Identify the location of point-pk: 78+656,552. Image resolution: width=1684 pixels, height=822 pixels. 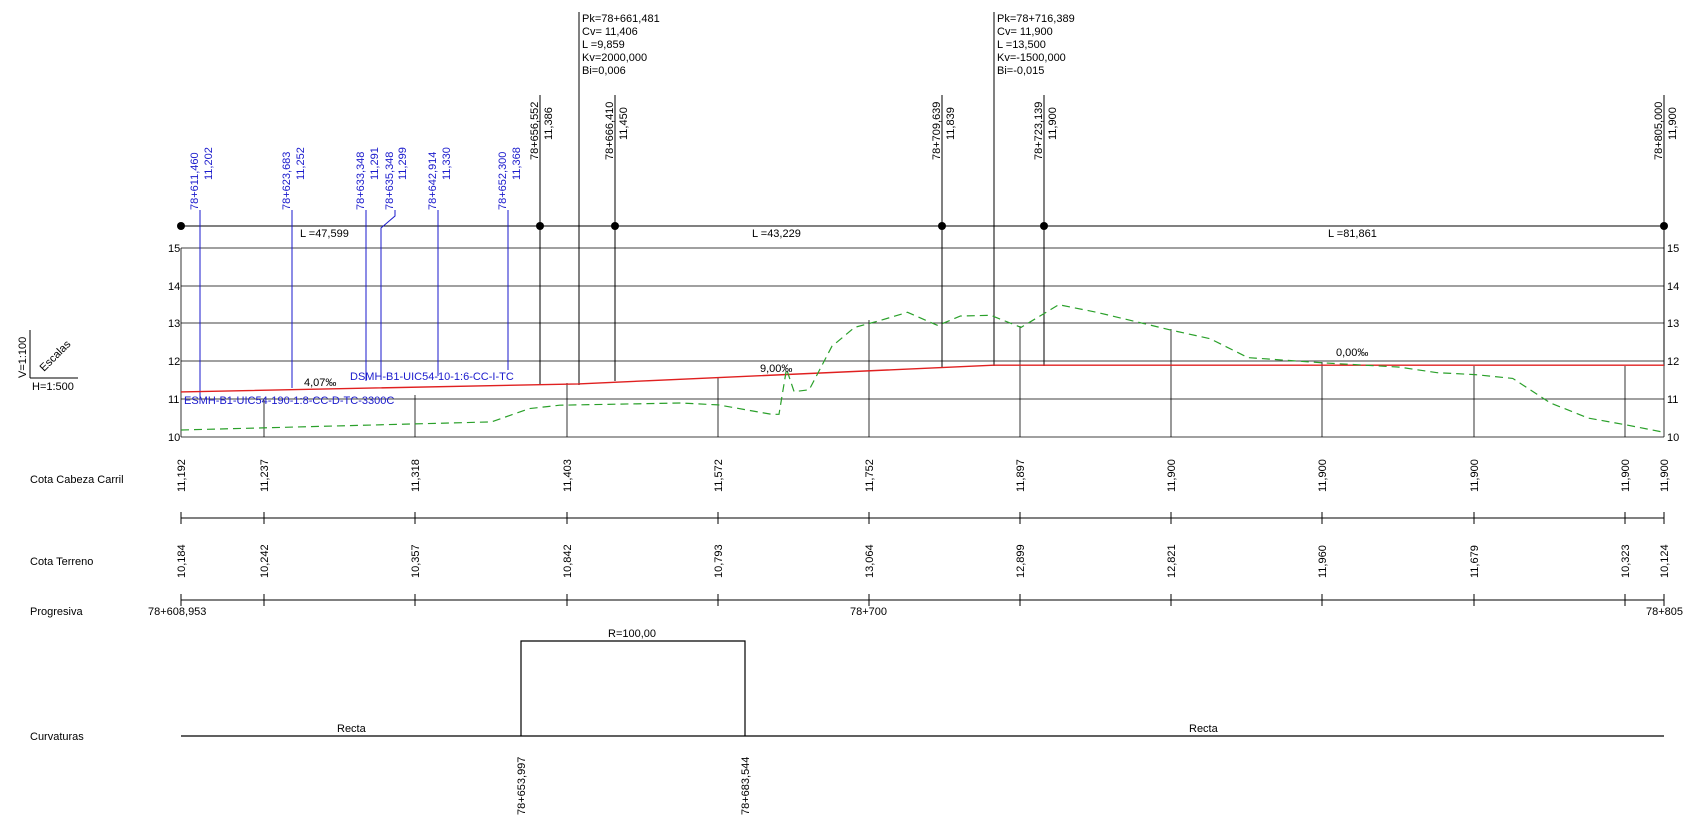
(535, 131).